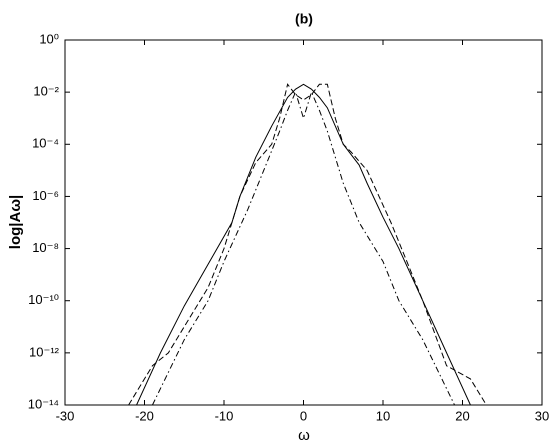 Image resolution: width=554 pixels, height=448 pixels. I want to click on x-axis-label: ω, so click(304, 435).